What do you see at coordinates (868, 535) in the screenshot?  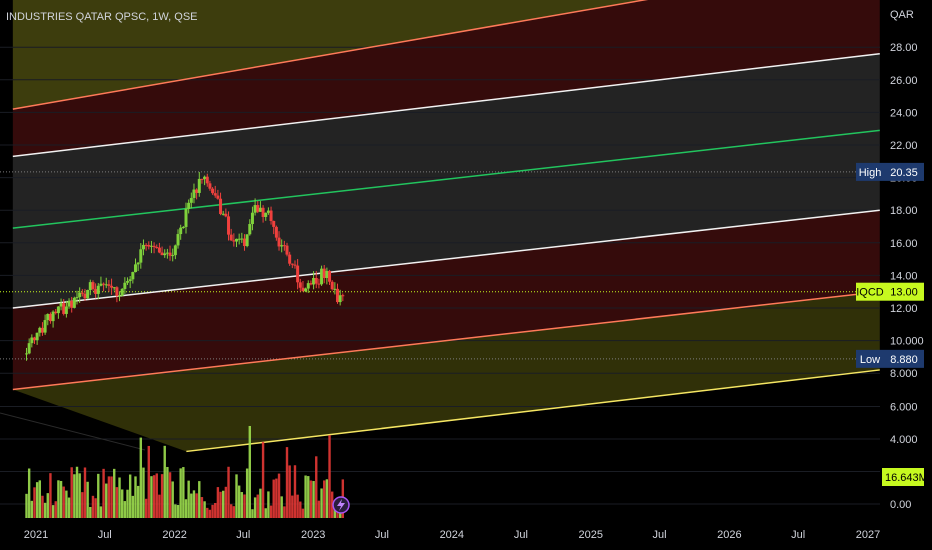 I see `x-tick-label: 2027` at bounding box center [868, 535].